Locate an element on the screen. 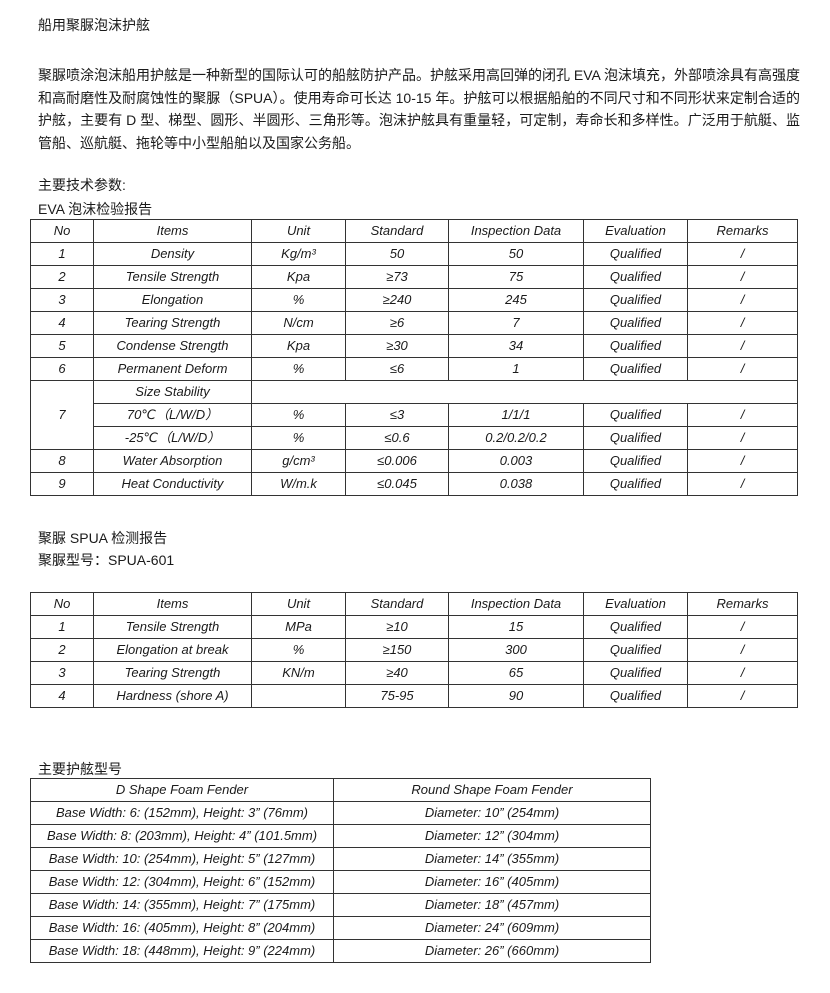 Image resolution: width=830 pixels, height=993 pixels. table-cell: Tearing Strength is located at coordinates (172, 673).